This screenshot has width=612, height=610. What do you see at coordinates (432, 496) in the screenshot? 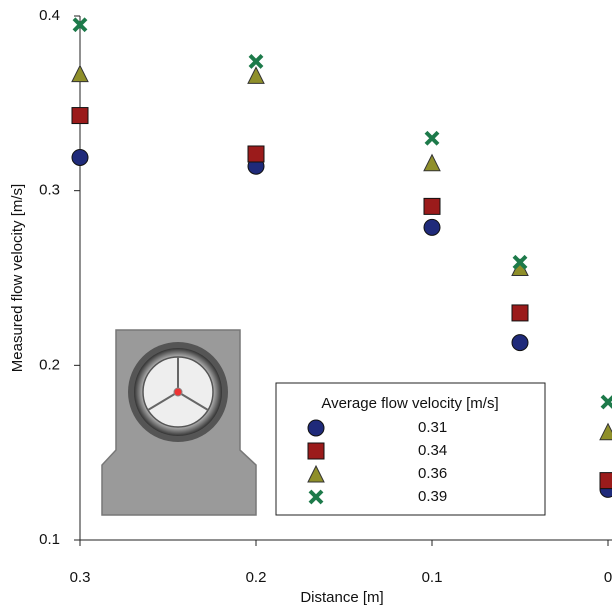
I see `legend-label: 0.39` at bounding box center [432, 496].